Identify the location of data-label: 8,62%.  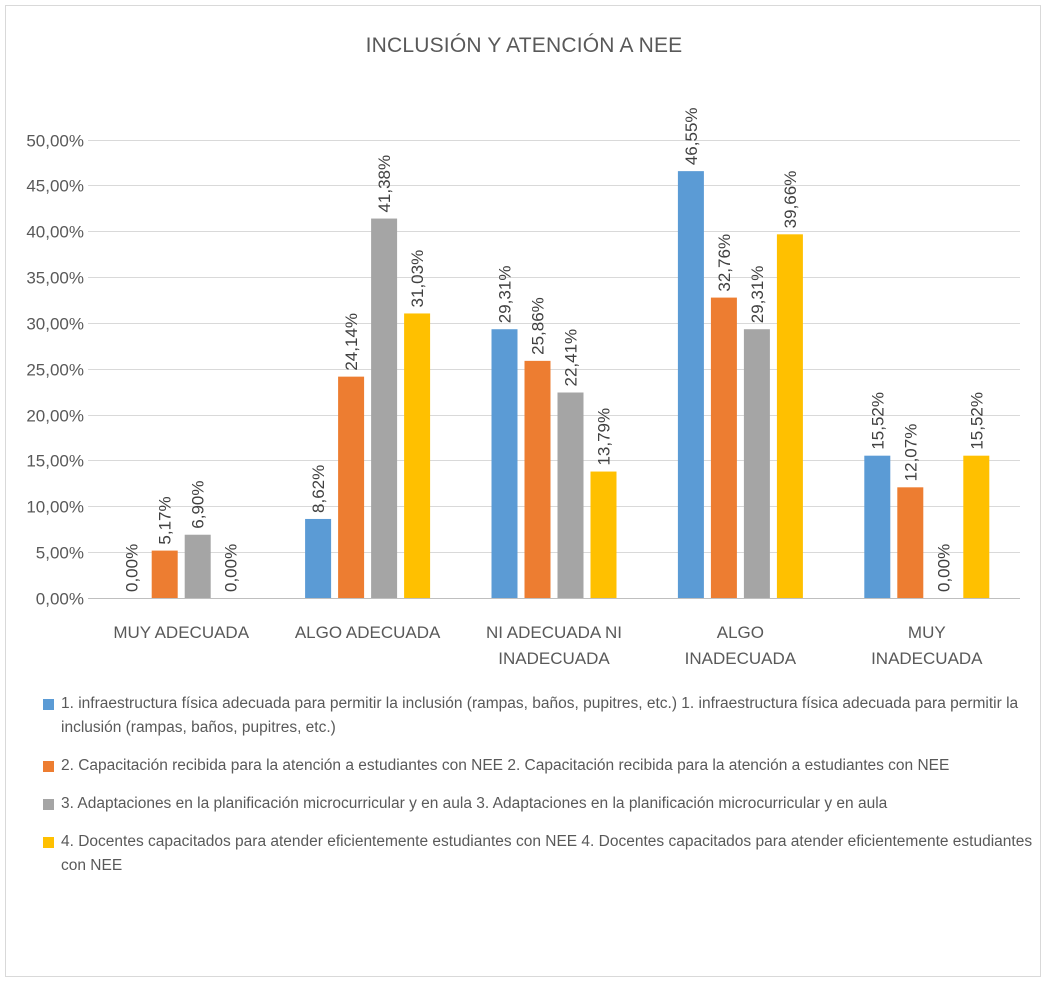
(318, 489).